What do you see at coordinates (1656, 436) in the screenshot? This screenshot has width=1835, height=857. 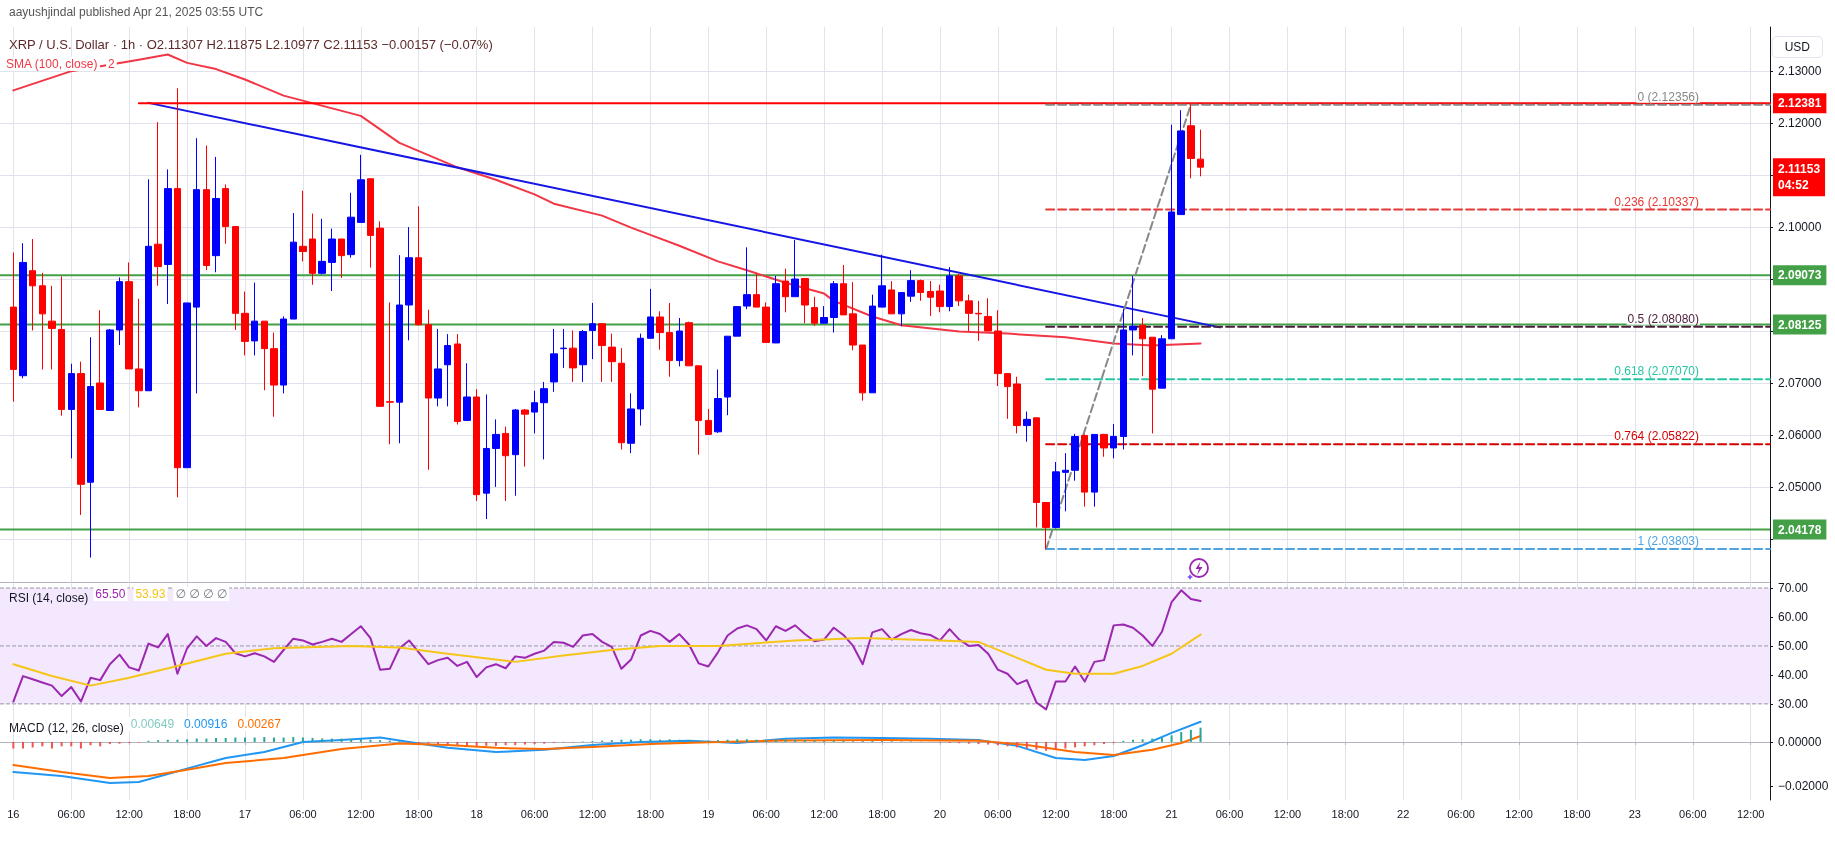 I see `series-label: 0.764 (2.05822)` at bounding box center [1656, 436].